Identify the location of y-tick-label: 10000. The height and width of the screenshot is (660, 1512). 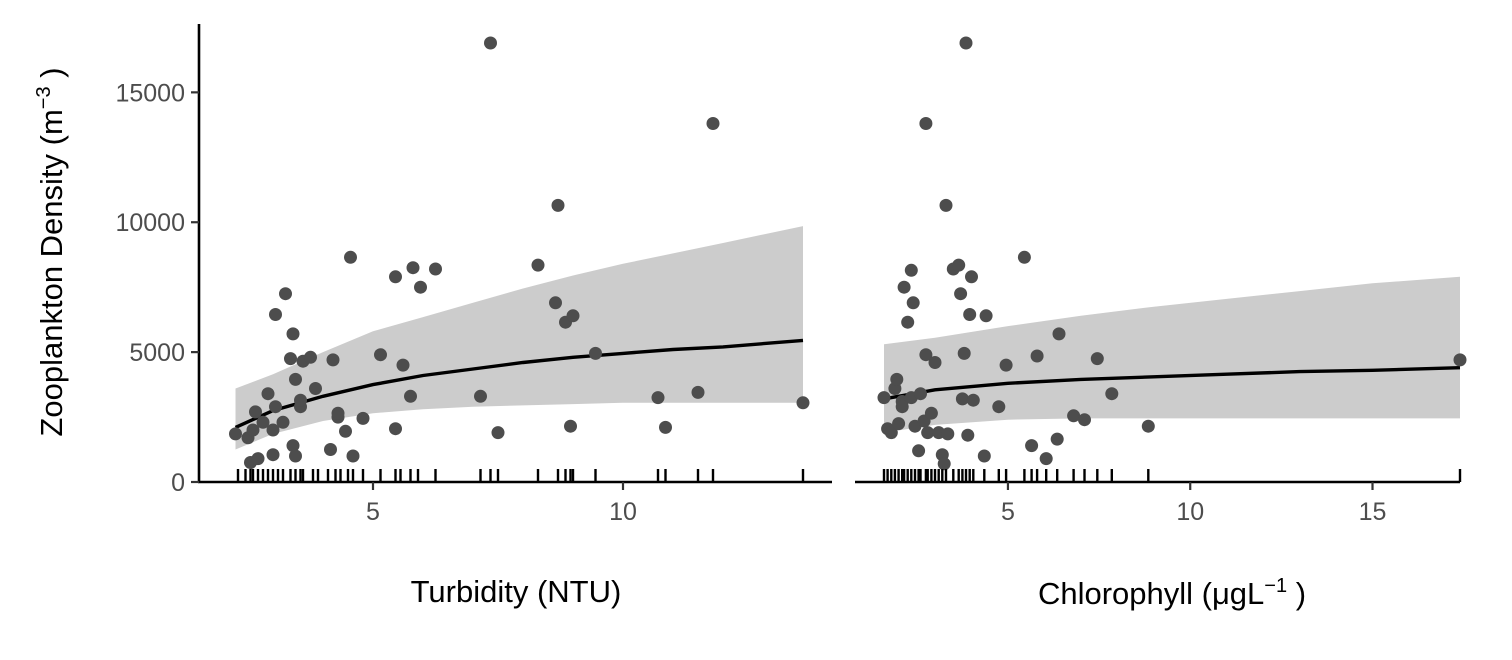
(150, 223).